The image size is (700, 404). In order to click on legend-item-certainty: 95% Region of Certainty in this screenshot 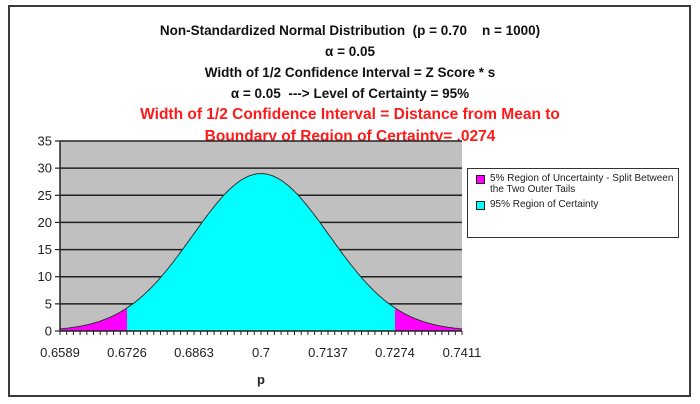, I will do `click(575, 204)`.